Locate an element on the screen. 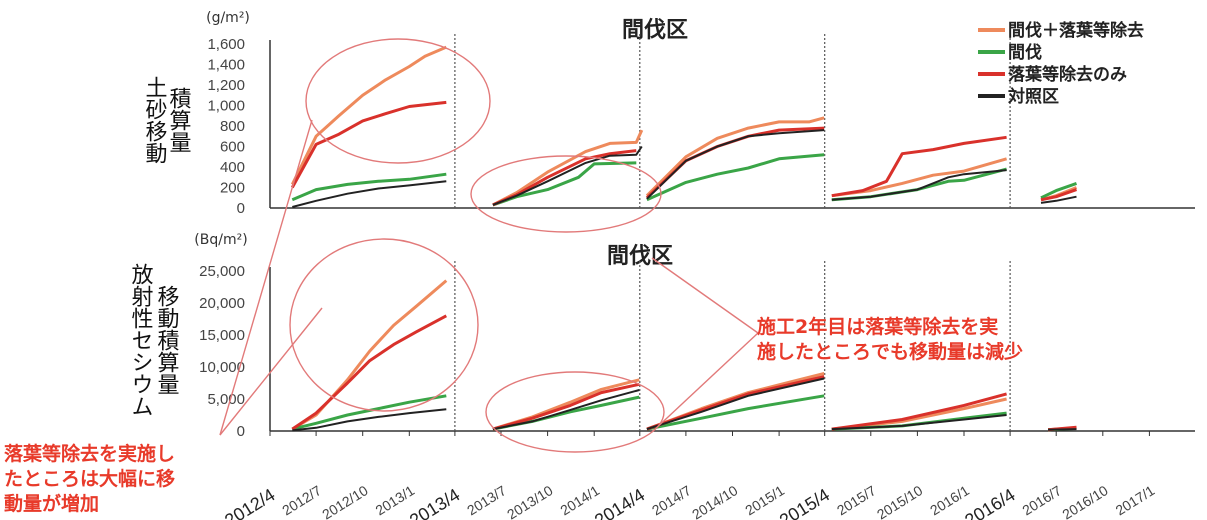  legend-label: 落葉等除去のみ is located at coordinates (1067, 74).